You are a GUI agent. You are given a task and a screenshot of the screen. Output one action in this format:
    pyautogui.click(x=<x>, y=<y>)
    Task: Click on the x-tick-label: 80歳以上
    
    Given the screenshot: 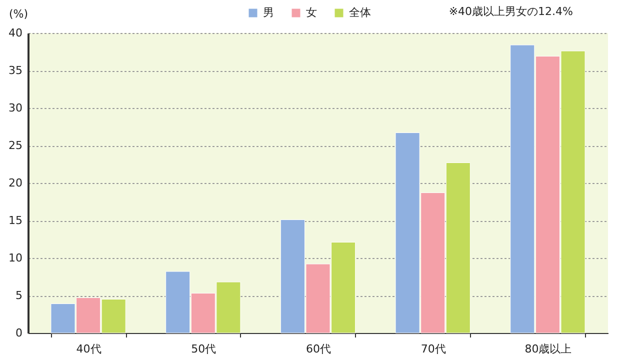 What is the action you would take?
    pyautogui.click(x=548, y=349)
    